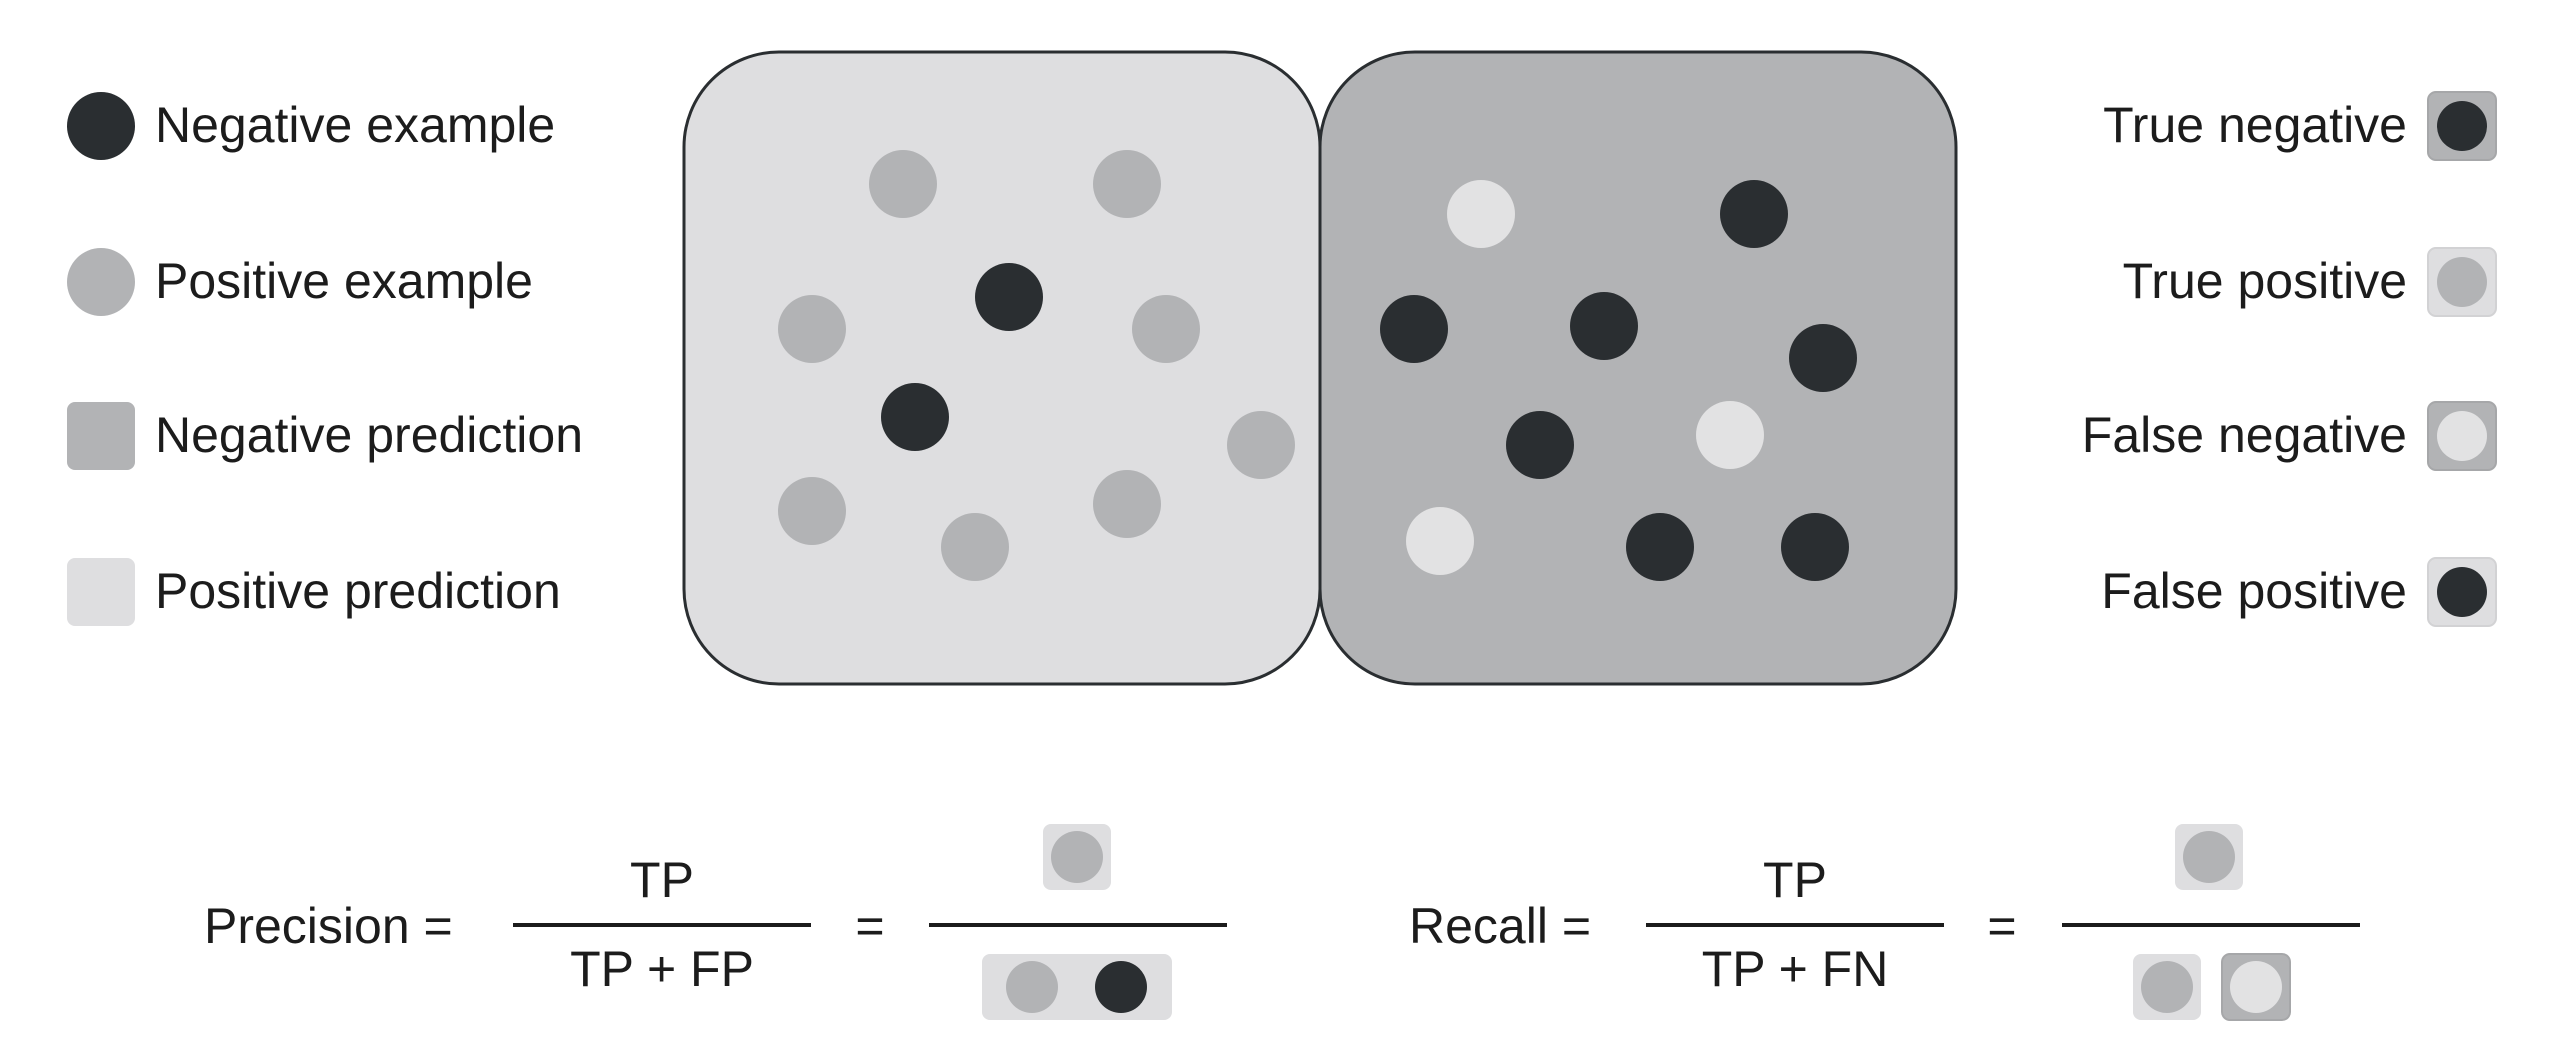 This screenshot has height=1051, width=2552. I want to click on legend-true-positive: True positive, so click(2310, 282).